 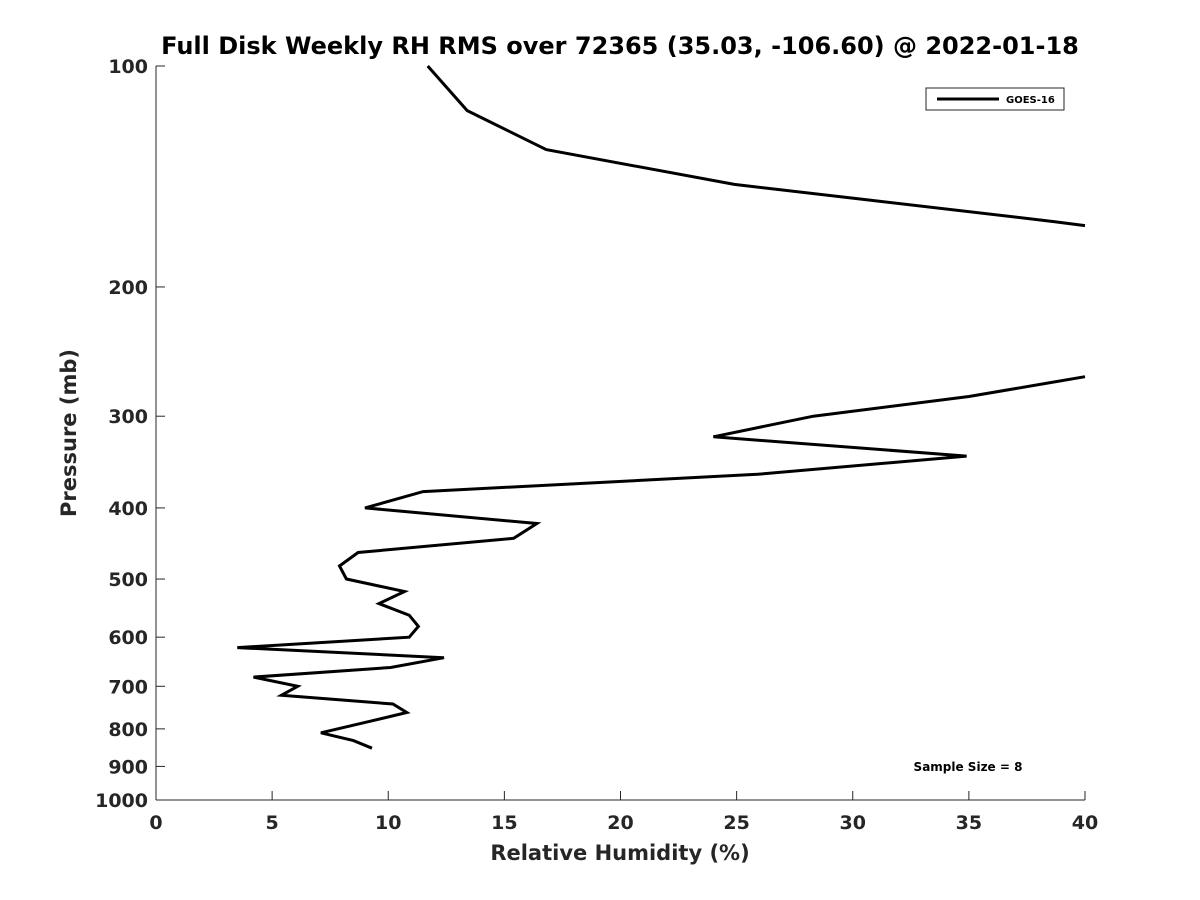 I want to click on legend-label-goes16: GOES-16, so click(x=1030, y=100).